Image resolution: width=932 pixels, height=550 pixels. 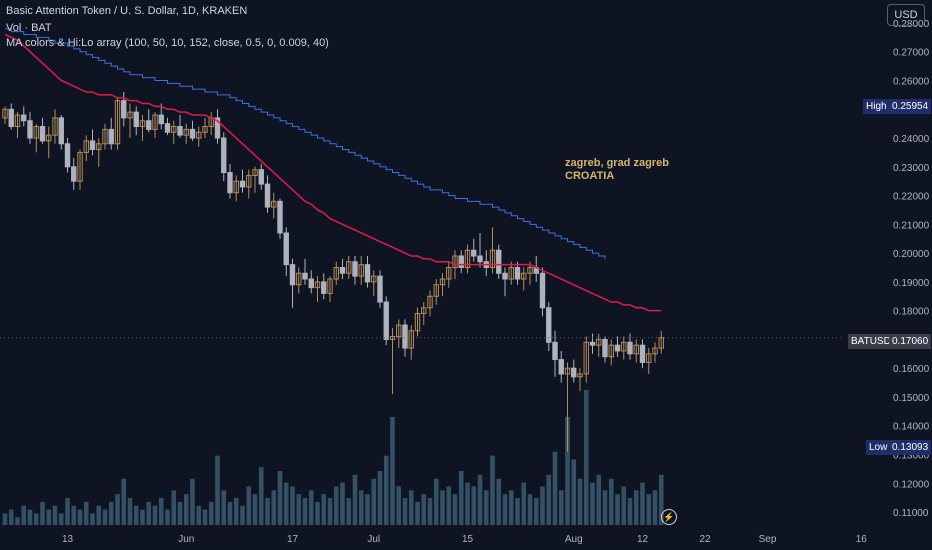 I want to click on volume-legend: Vol · BAT, so click(x=29, y=28).